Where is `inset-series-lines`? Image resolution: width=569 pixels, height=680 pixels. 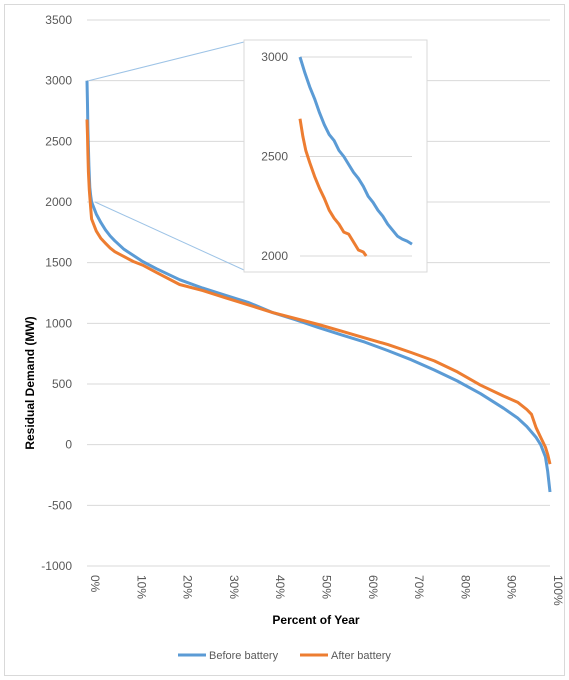 inset-series-lines is located at coordinates (355, 156).